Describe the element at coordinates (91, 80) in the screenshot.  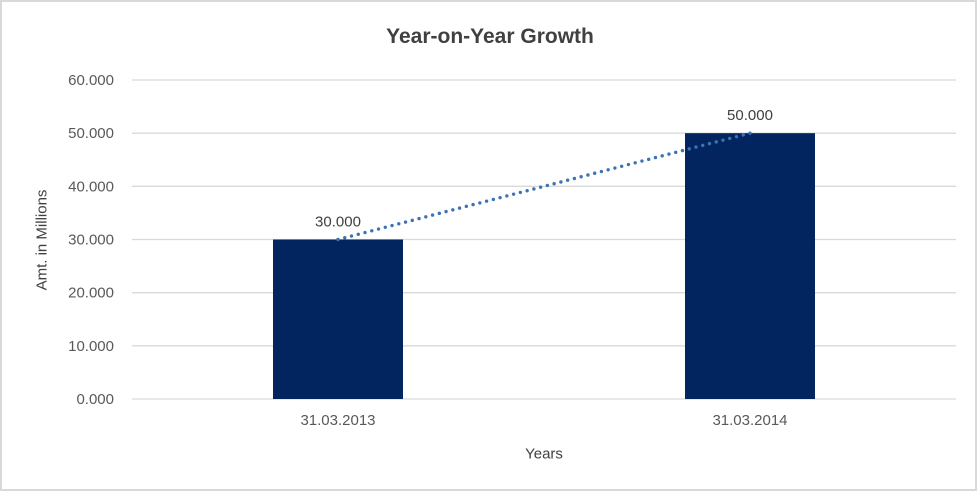
I see `y-tick-label: 60.000` at that location.